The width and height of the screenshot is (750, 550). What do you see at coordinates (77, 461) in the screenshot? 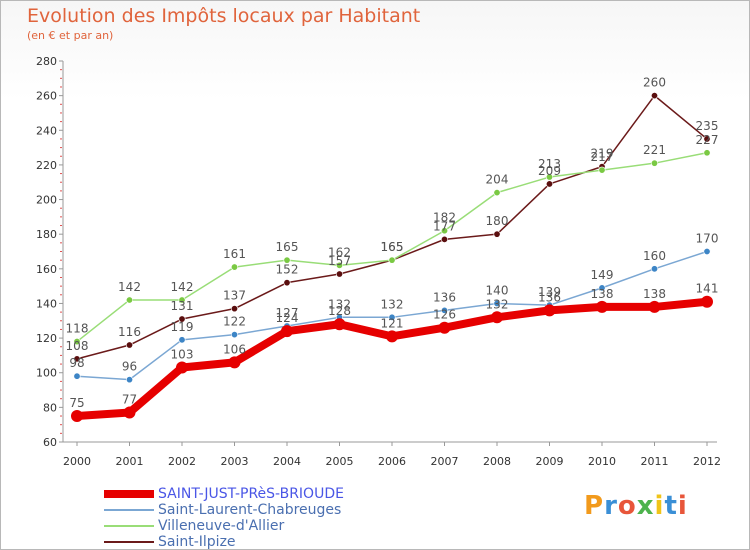
I see `x-tick-label: 2000` at bounding box center [77, 461].